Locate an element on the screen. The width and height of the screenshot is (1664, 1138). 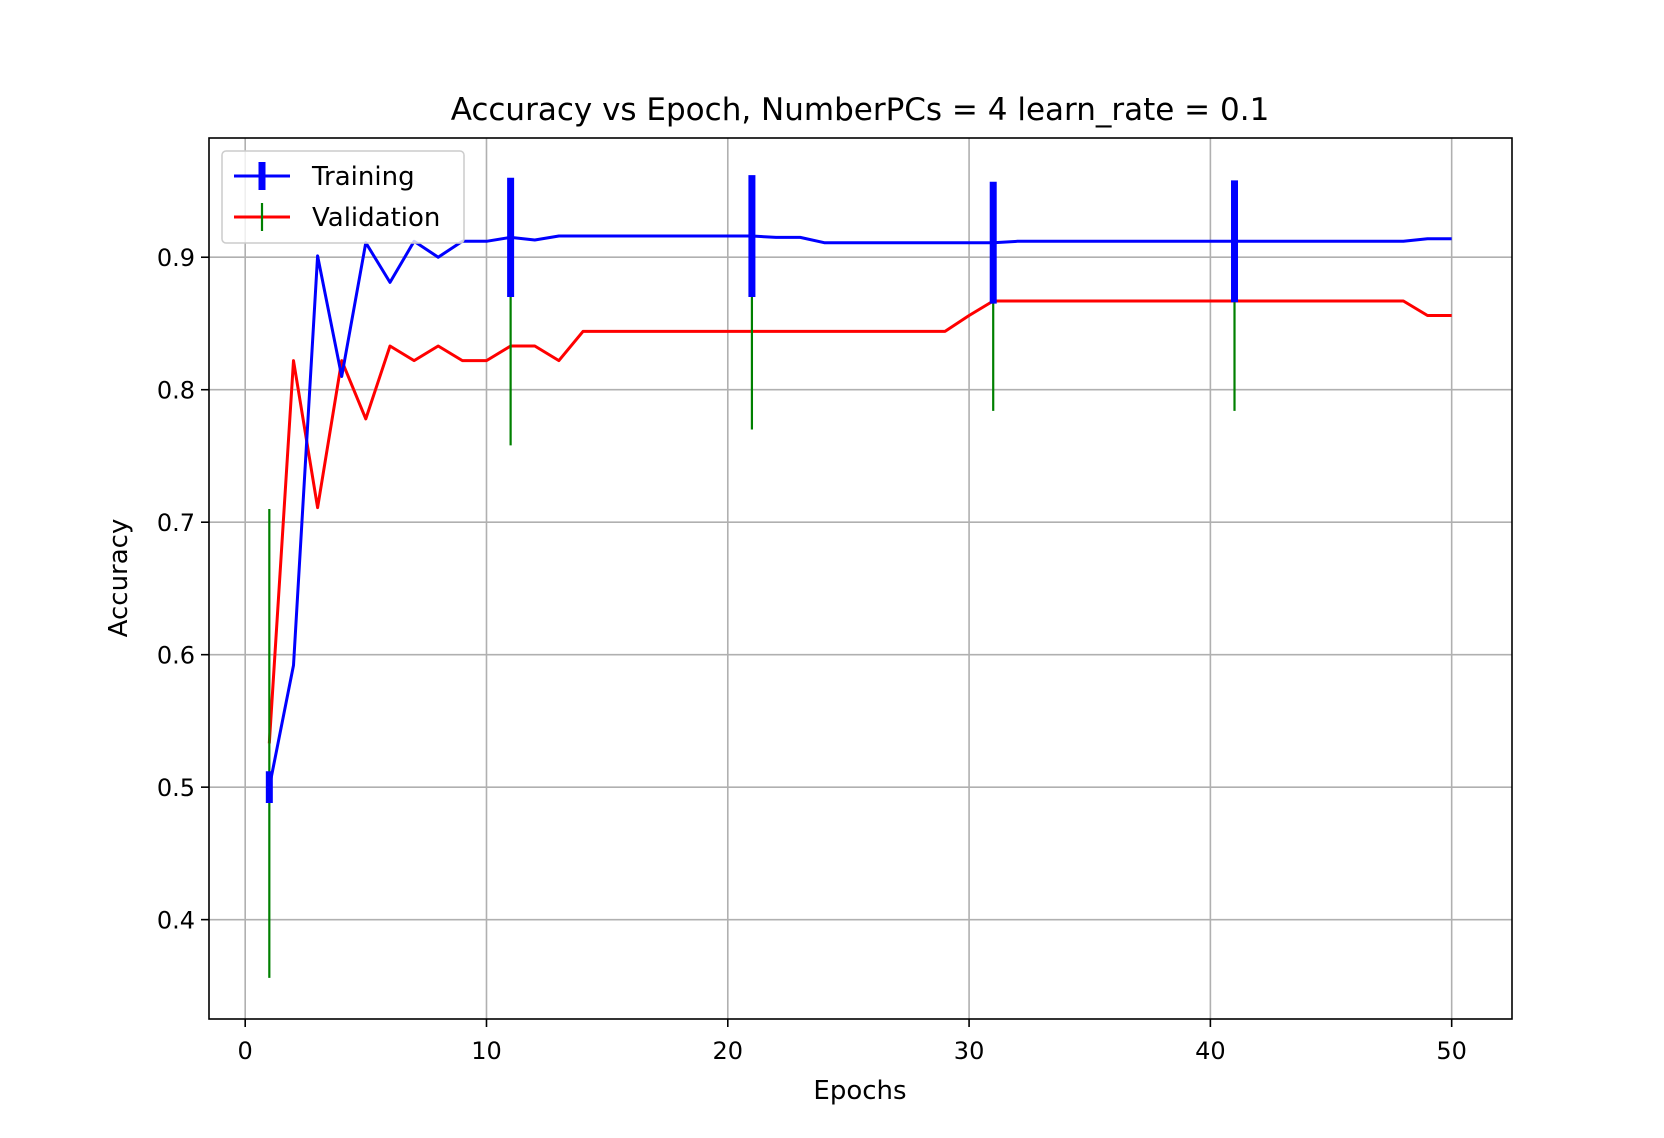
y-axis-label: Accuracy is located at coordinates (119, 578).